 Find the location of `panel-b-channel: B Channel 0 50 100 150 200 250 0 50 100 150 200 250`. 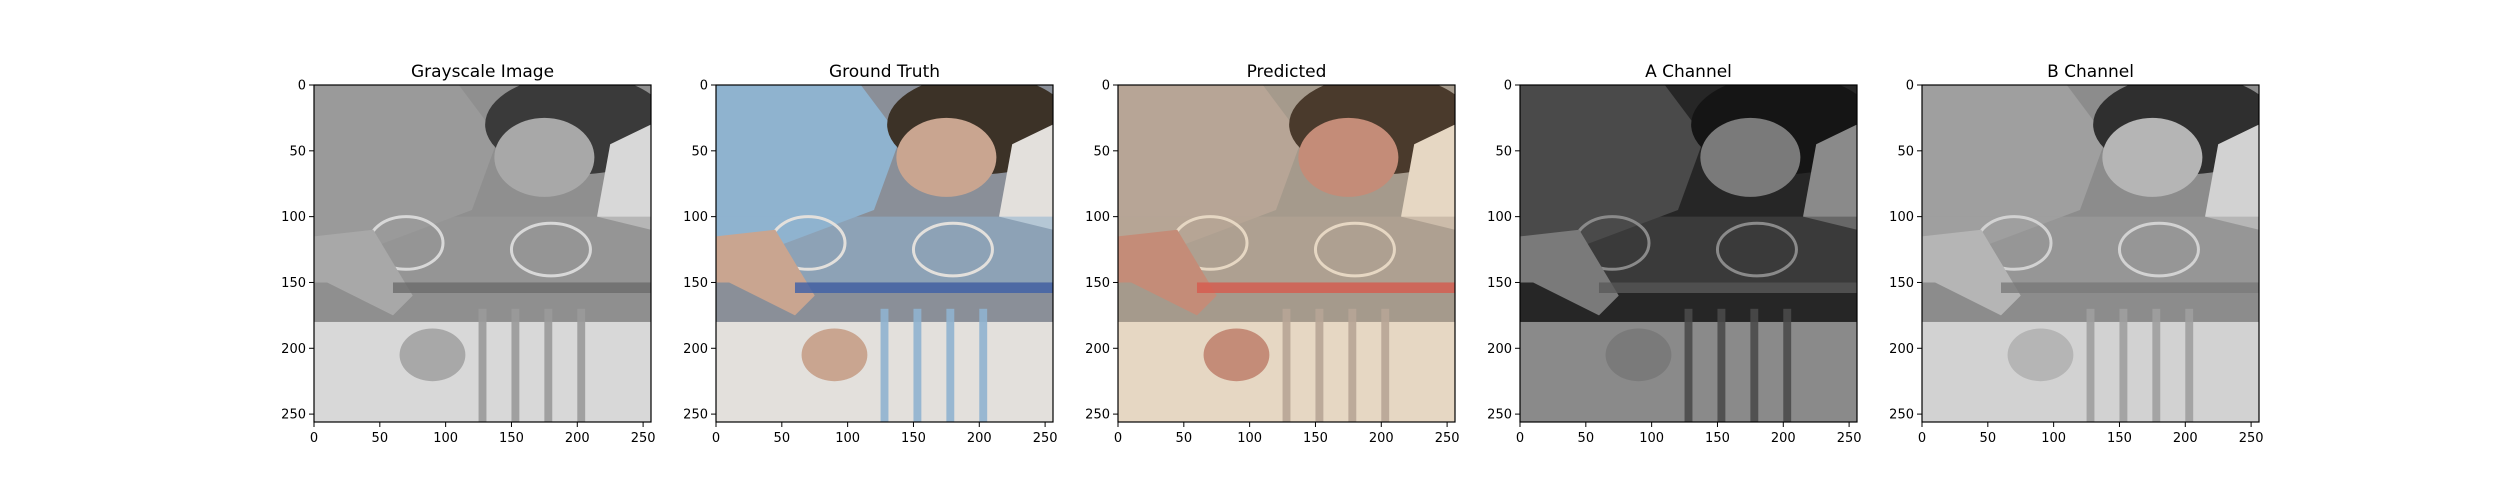

panel-b-channel: B Channel 0 50 100 150 200 250 0 50 100 150 200 250 is located at coordinates (2076, 254).